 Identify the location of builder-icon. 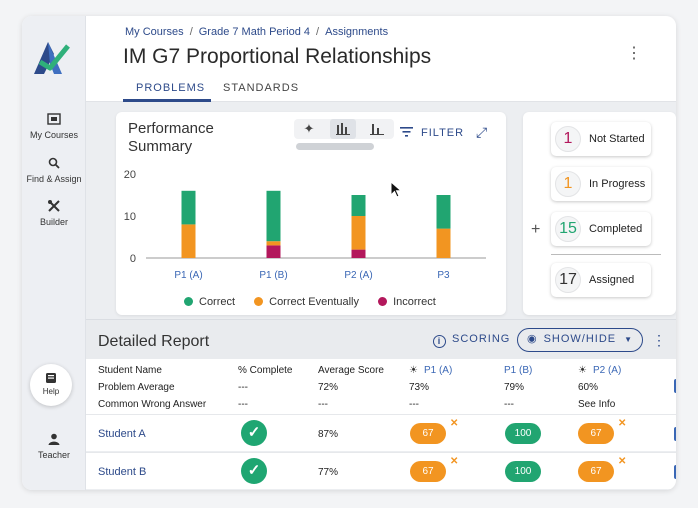
(54, 206).